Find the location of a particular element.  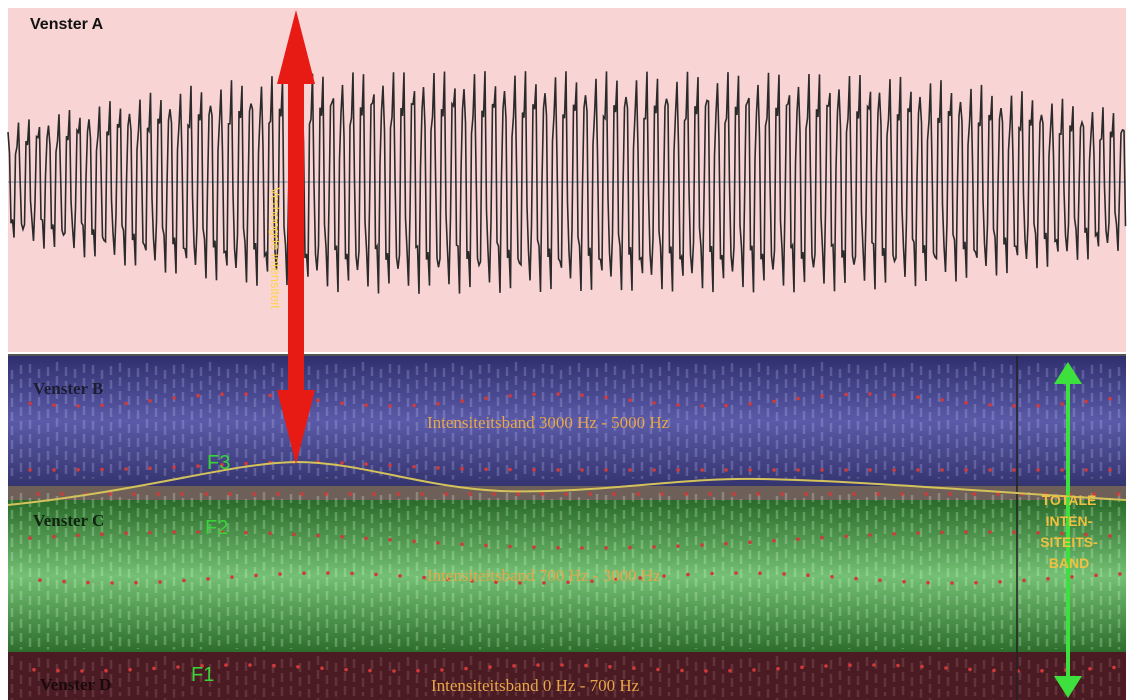

red-double-arrow-icon is located at coordinates (296, 237).